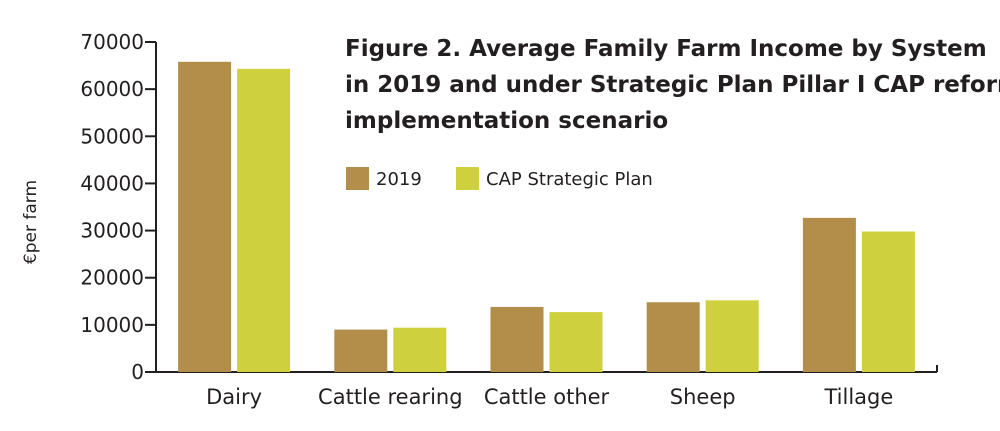  Describe the element at coordinates (399, 179) in the screenshot. I see `legend-label: 2019` at that location.